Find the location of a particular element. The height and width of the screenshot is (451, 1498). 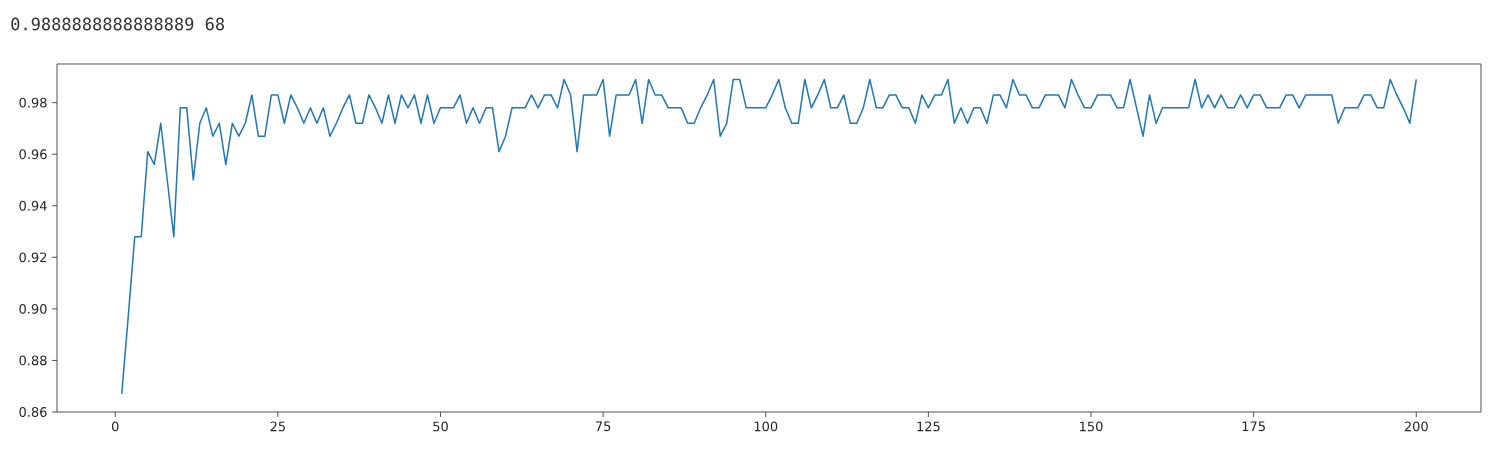

x-tick-label: 175 is located at coordinates (1253, 426).